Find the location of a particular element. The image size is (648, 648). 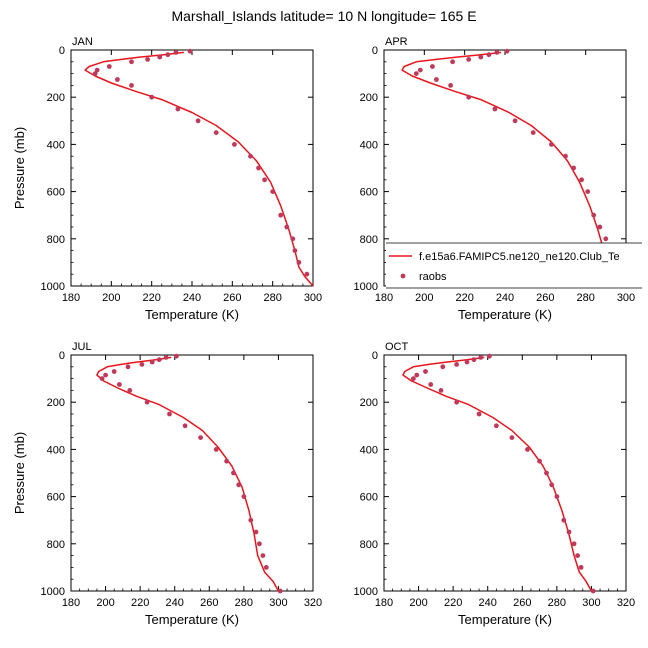

x-tick-label: 320 is located at coordinates (313, 603).